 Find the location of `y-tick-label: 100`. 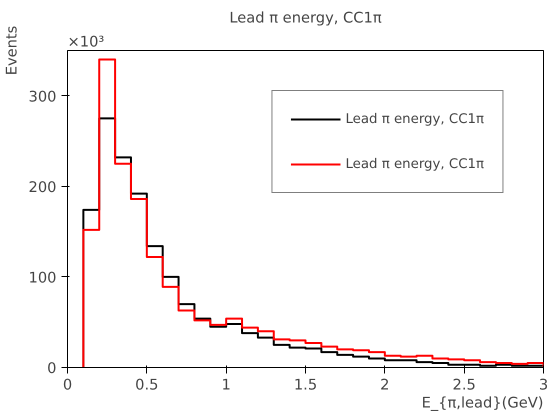

y-tick-label: 100 is located at coordinates (42, 277).